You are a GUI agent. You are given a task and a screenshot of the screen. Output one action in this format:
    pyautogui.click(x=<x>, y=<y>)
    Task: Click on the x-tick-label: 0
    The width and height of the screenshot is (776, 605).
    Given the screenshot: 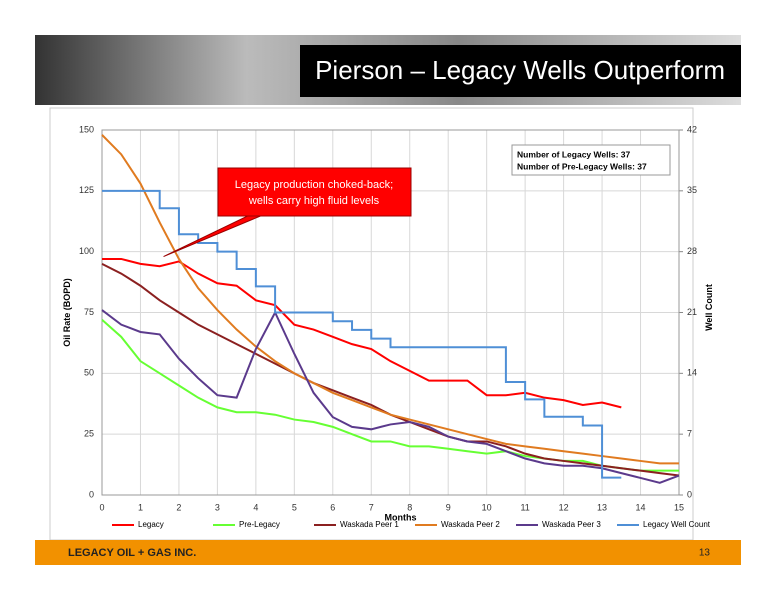 What is the action you would take?
    pyautogui.click(x=101, y=507)
    